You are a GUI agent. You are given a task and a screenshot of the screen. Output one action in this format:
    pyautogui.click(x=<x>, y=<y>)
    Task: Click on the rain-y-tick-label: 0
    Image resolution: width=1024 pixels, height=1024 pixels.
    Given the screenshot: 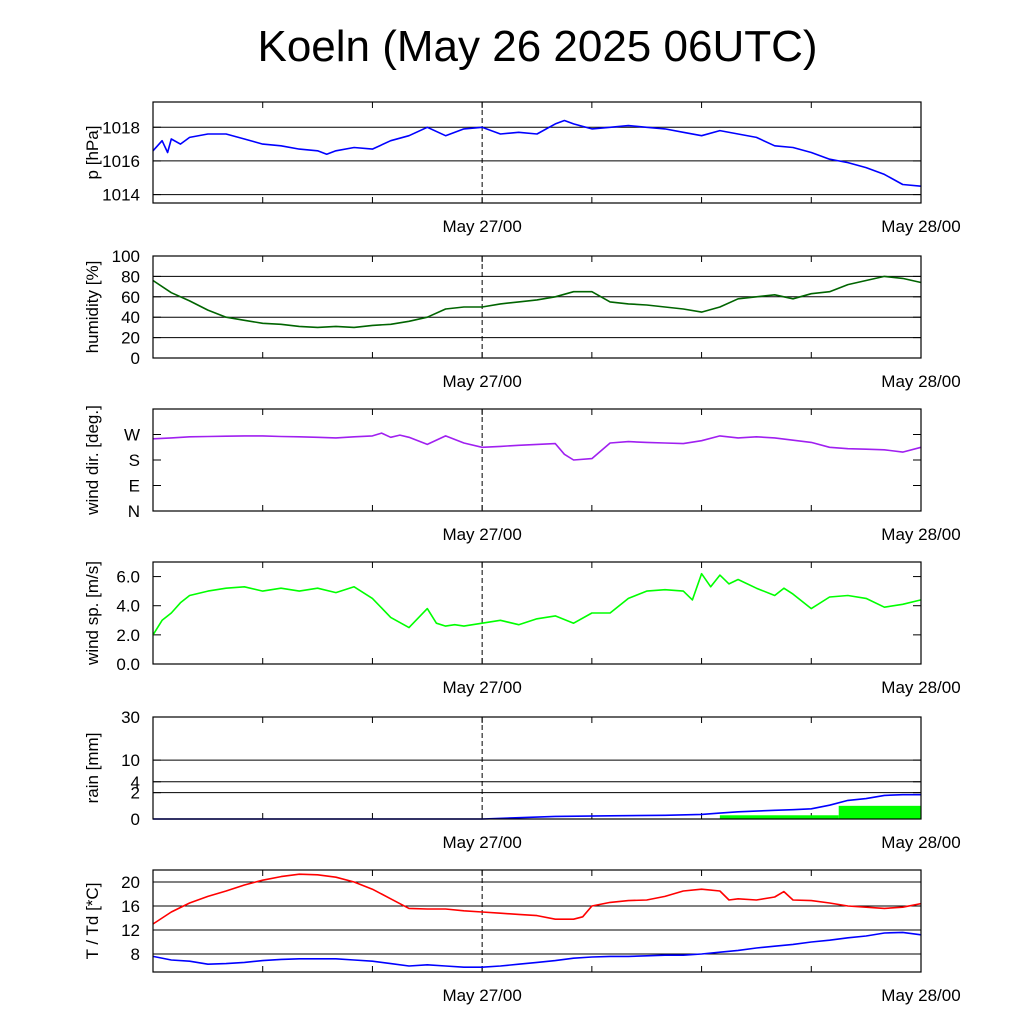 What is the action you would take?
    pyautogui.click(x=135, y=819)
    